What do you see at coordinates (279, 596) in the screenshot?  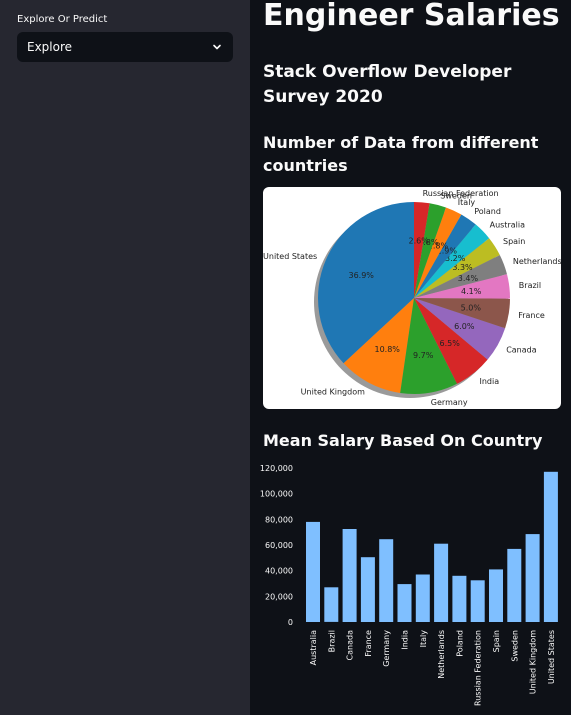 I see `y-tick-label: 20,000` at bounding box center [279, 596].